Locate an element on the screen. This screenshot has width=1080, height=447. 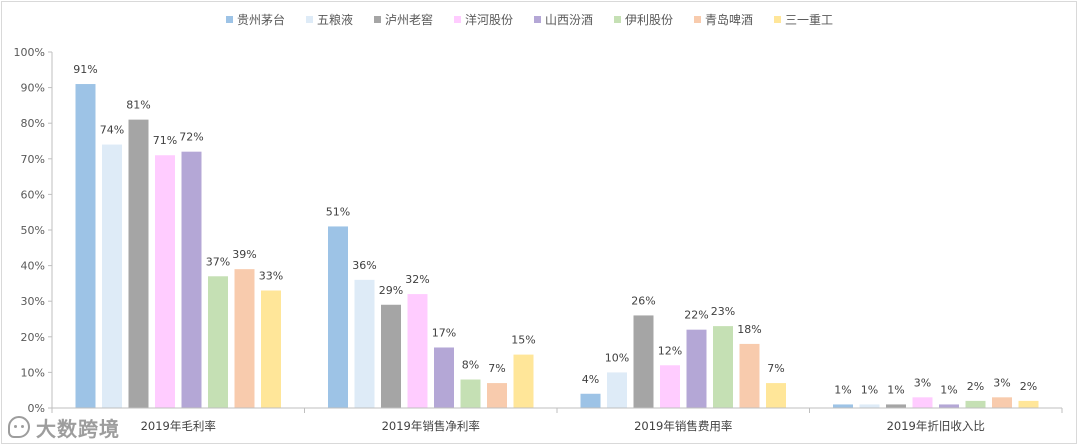
data-label: 39% is located at coordinates (244, 254).